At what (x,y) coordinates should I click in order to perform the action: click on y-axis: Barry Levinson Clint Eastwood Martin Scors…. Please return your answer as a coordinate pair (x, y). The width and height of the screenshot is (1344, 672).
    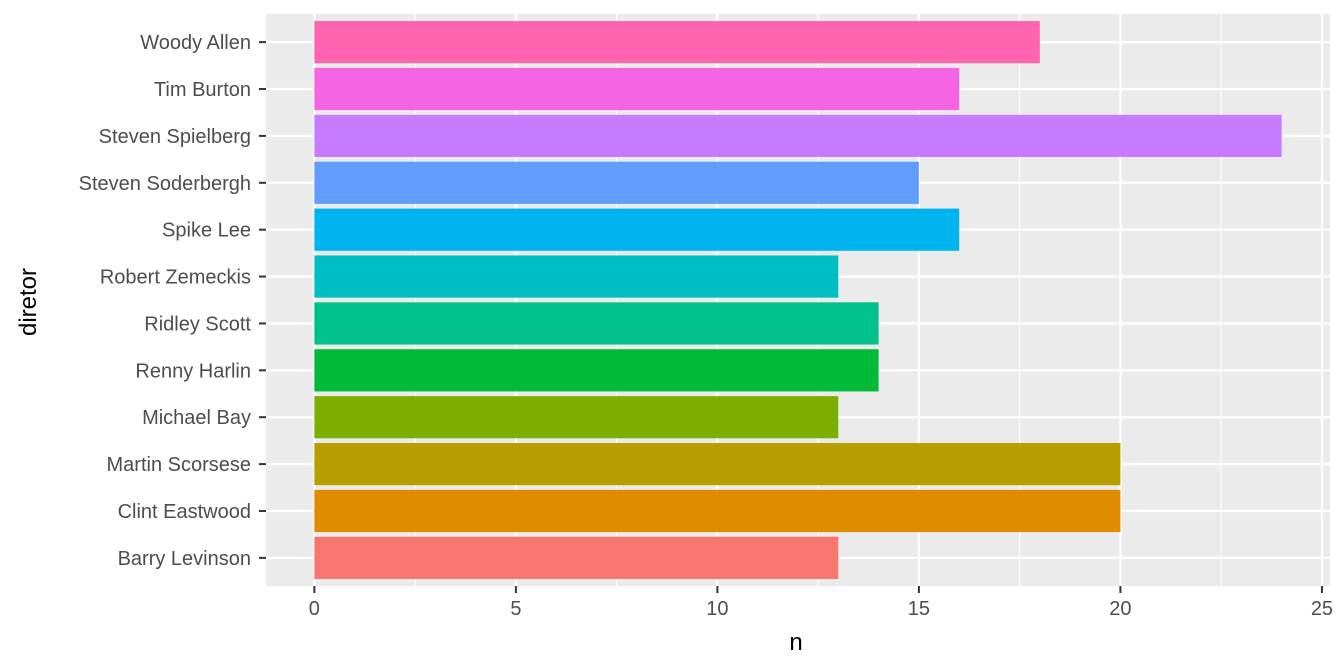
    Looking at the image, I should click on (172, 301).